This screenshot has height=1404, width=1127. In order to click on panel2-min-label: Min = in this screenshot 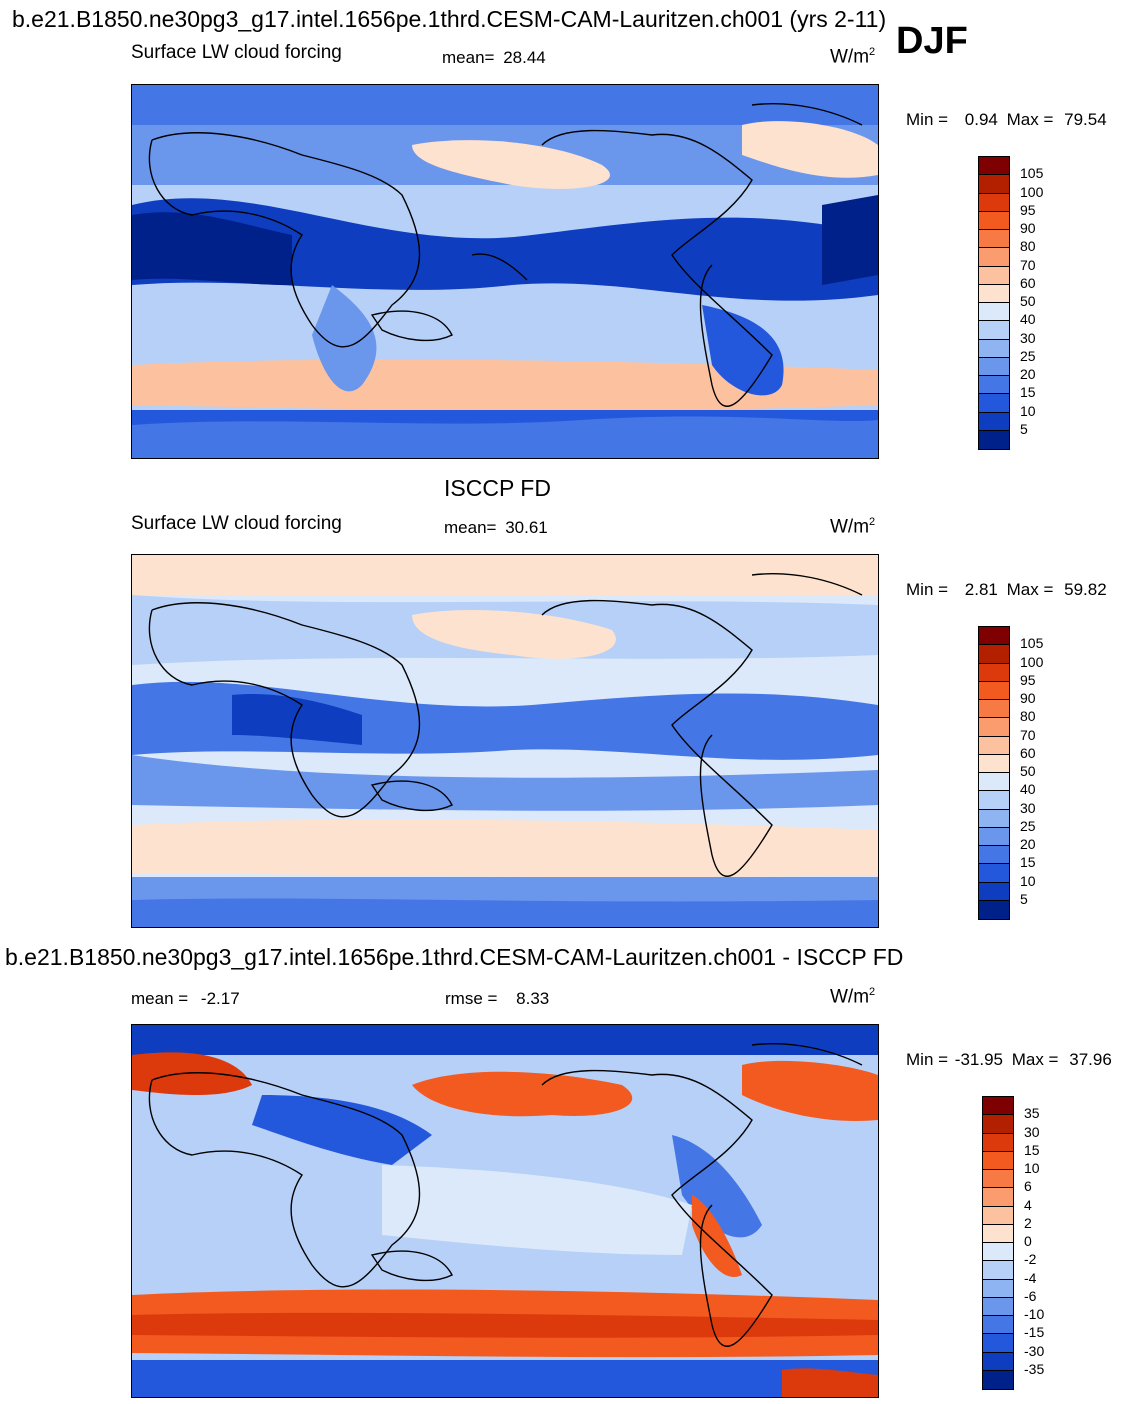, I will do `click(927, 589)`.